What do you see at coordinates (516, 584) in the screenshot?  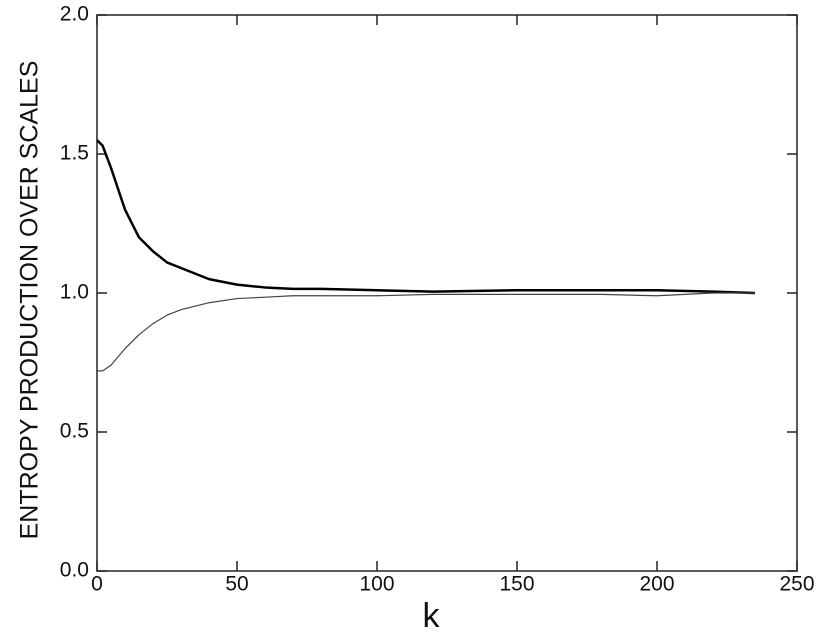 I see `x-tick-label: 150` at bounding box center [516, 584].